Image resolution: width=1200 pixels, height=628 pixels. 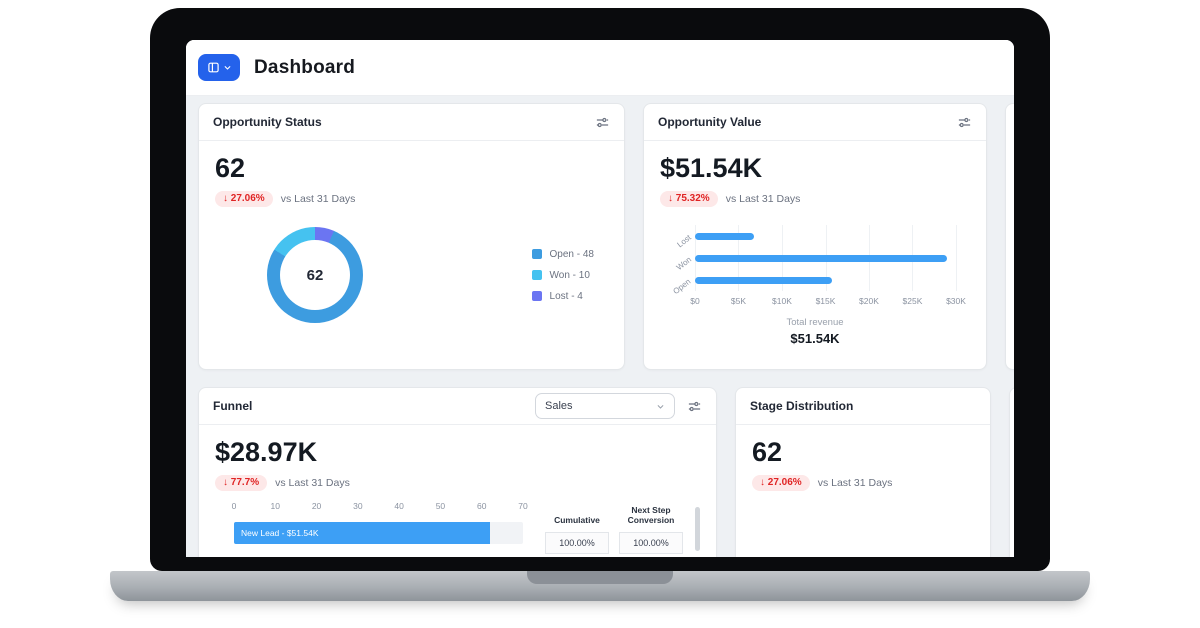 What do you see at coordinates (782, 301) in the screenshot?
I see `x-tick: $10K` at bounding box center [782, 301].